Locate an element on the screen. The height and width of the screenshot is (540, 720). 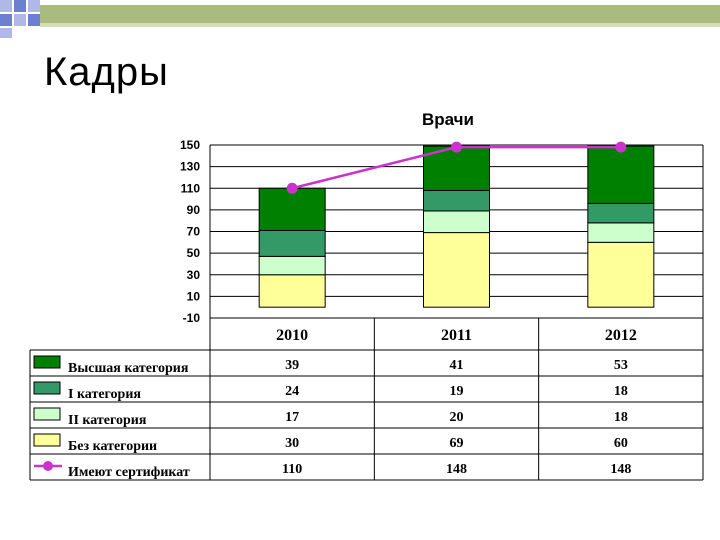
y-tick-label: 70 is located at coordinates (194, 232).